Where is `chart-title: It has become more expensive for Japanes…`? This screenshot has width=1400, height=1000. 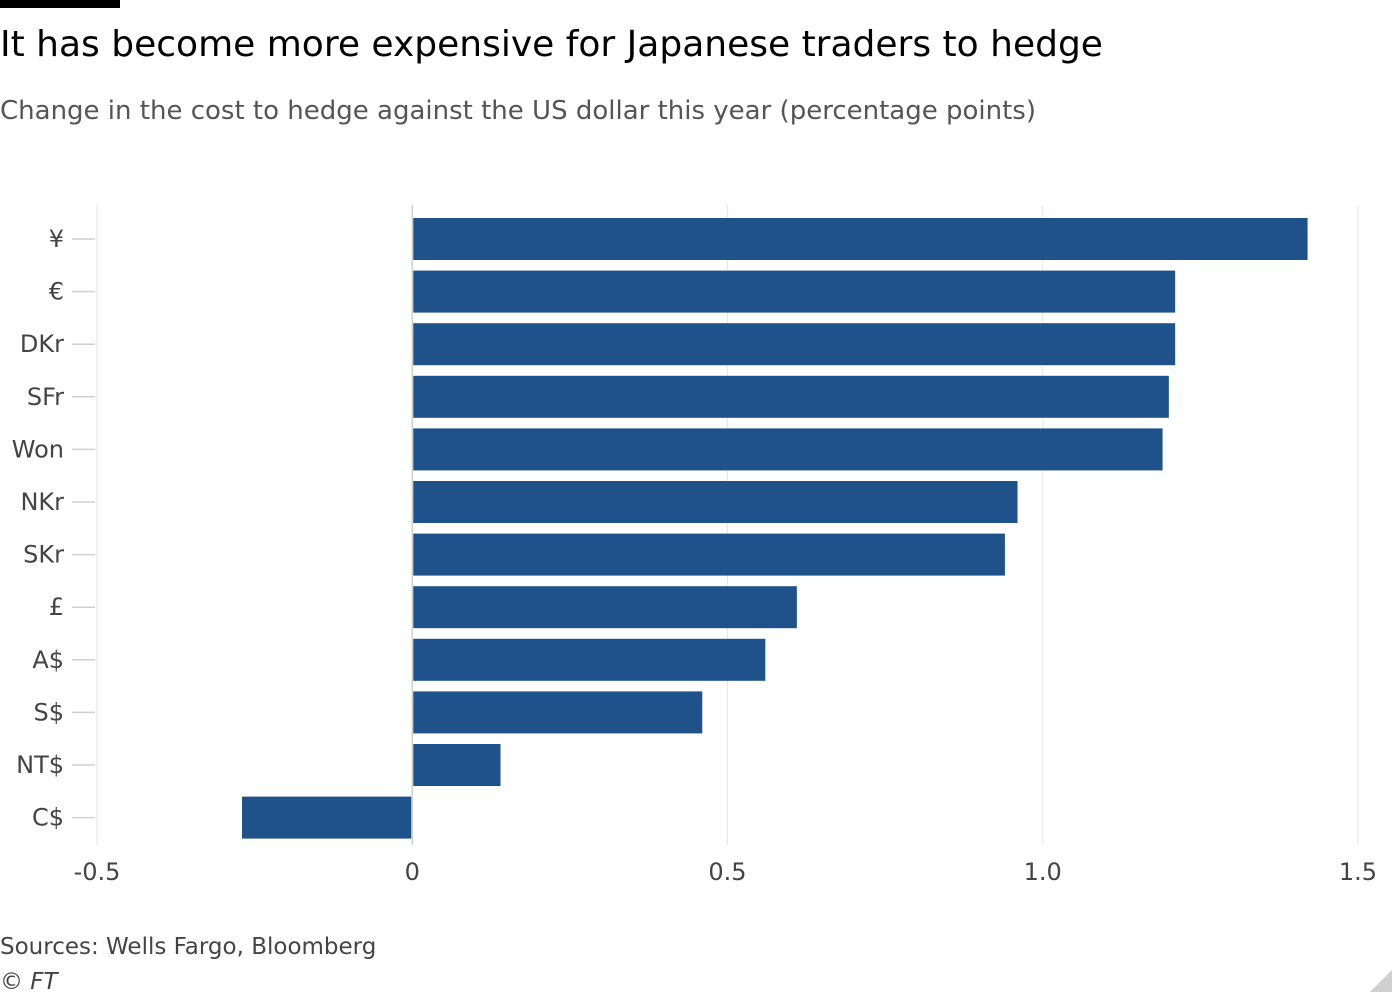
chart-title: It has become more expensive for Japanes… is located at coordinates (551, 44).